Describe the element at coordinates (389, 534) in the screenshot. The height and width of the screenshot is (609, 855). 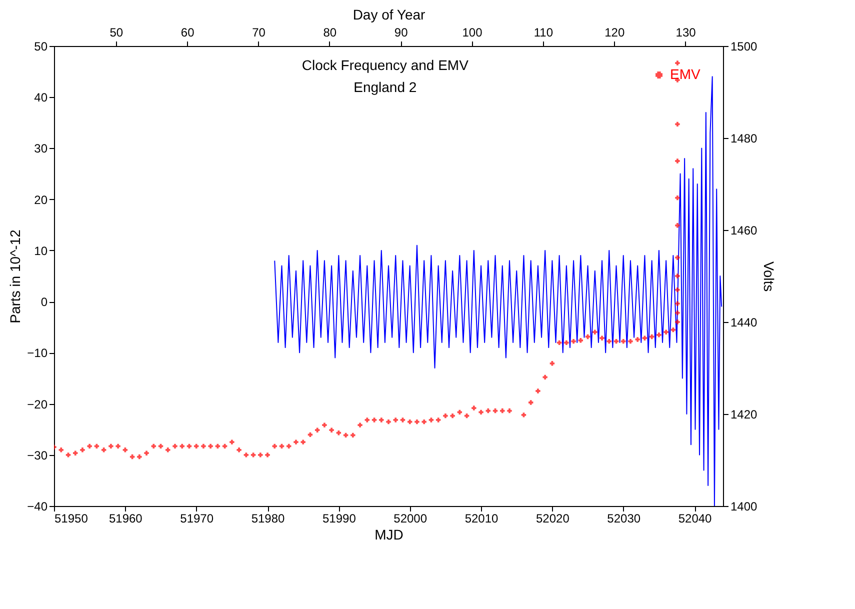
I see `x-axis-title: MJD` at that location.